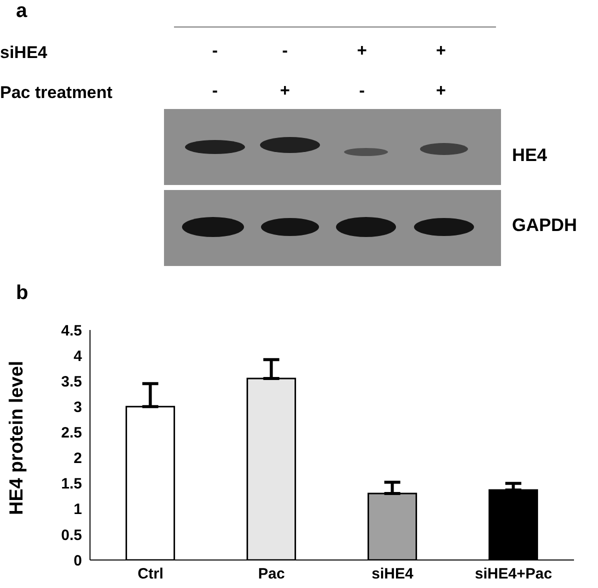  What do you see at coordinates (71, 484) in the screenshot?
I see `y-tick-label: 1.5` at bounding box center [71, 484].